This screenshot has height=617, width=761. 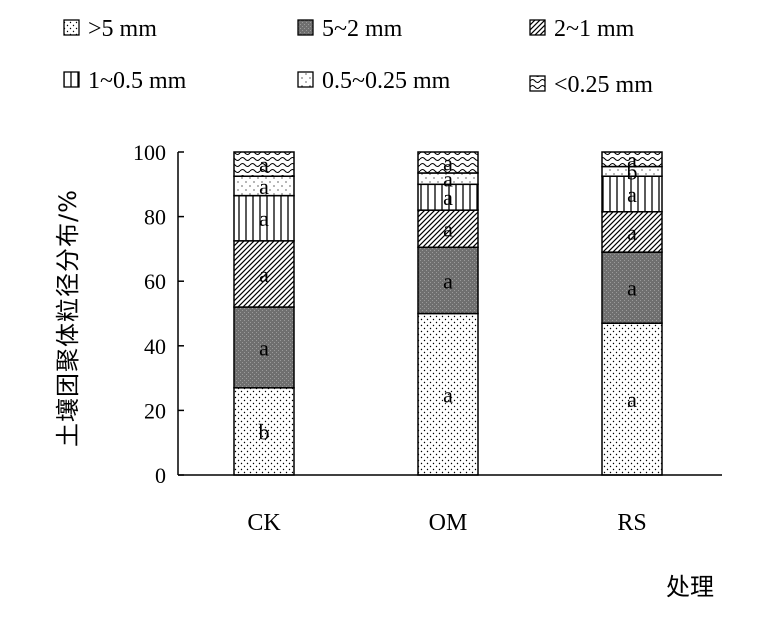 I want to click on legend-item: 2~1 mm, so click(x=582, y=29).